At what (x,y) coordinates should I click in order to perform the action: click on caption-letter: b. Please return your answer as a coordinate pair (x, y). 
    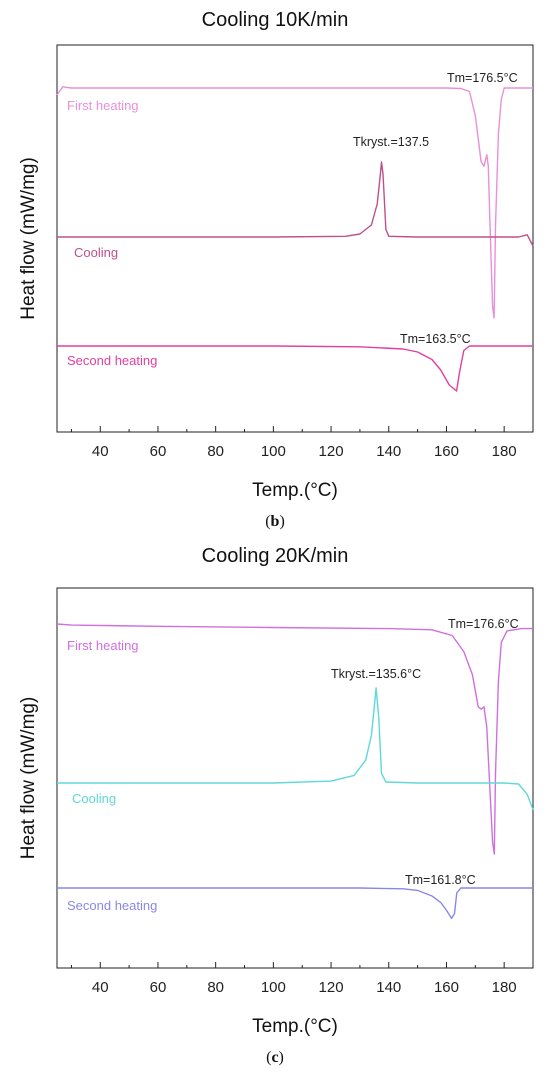
    Looking at the image, I should click on (275, 521).